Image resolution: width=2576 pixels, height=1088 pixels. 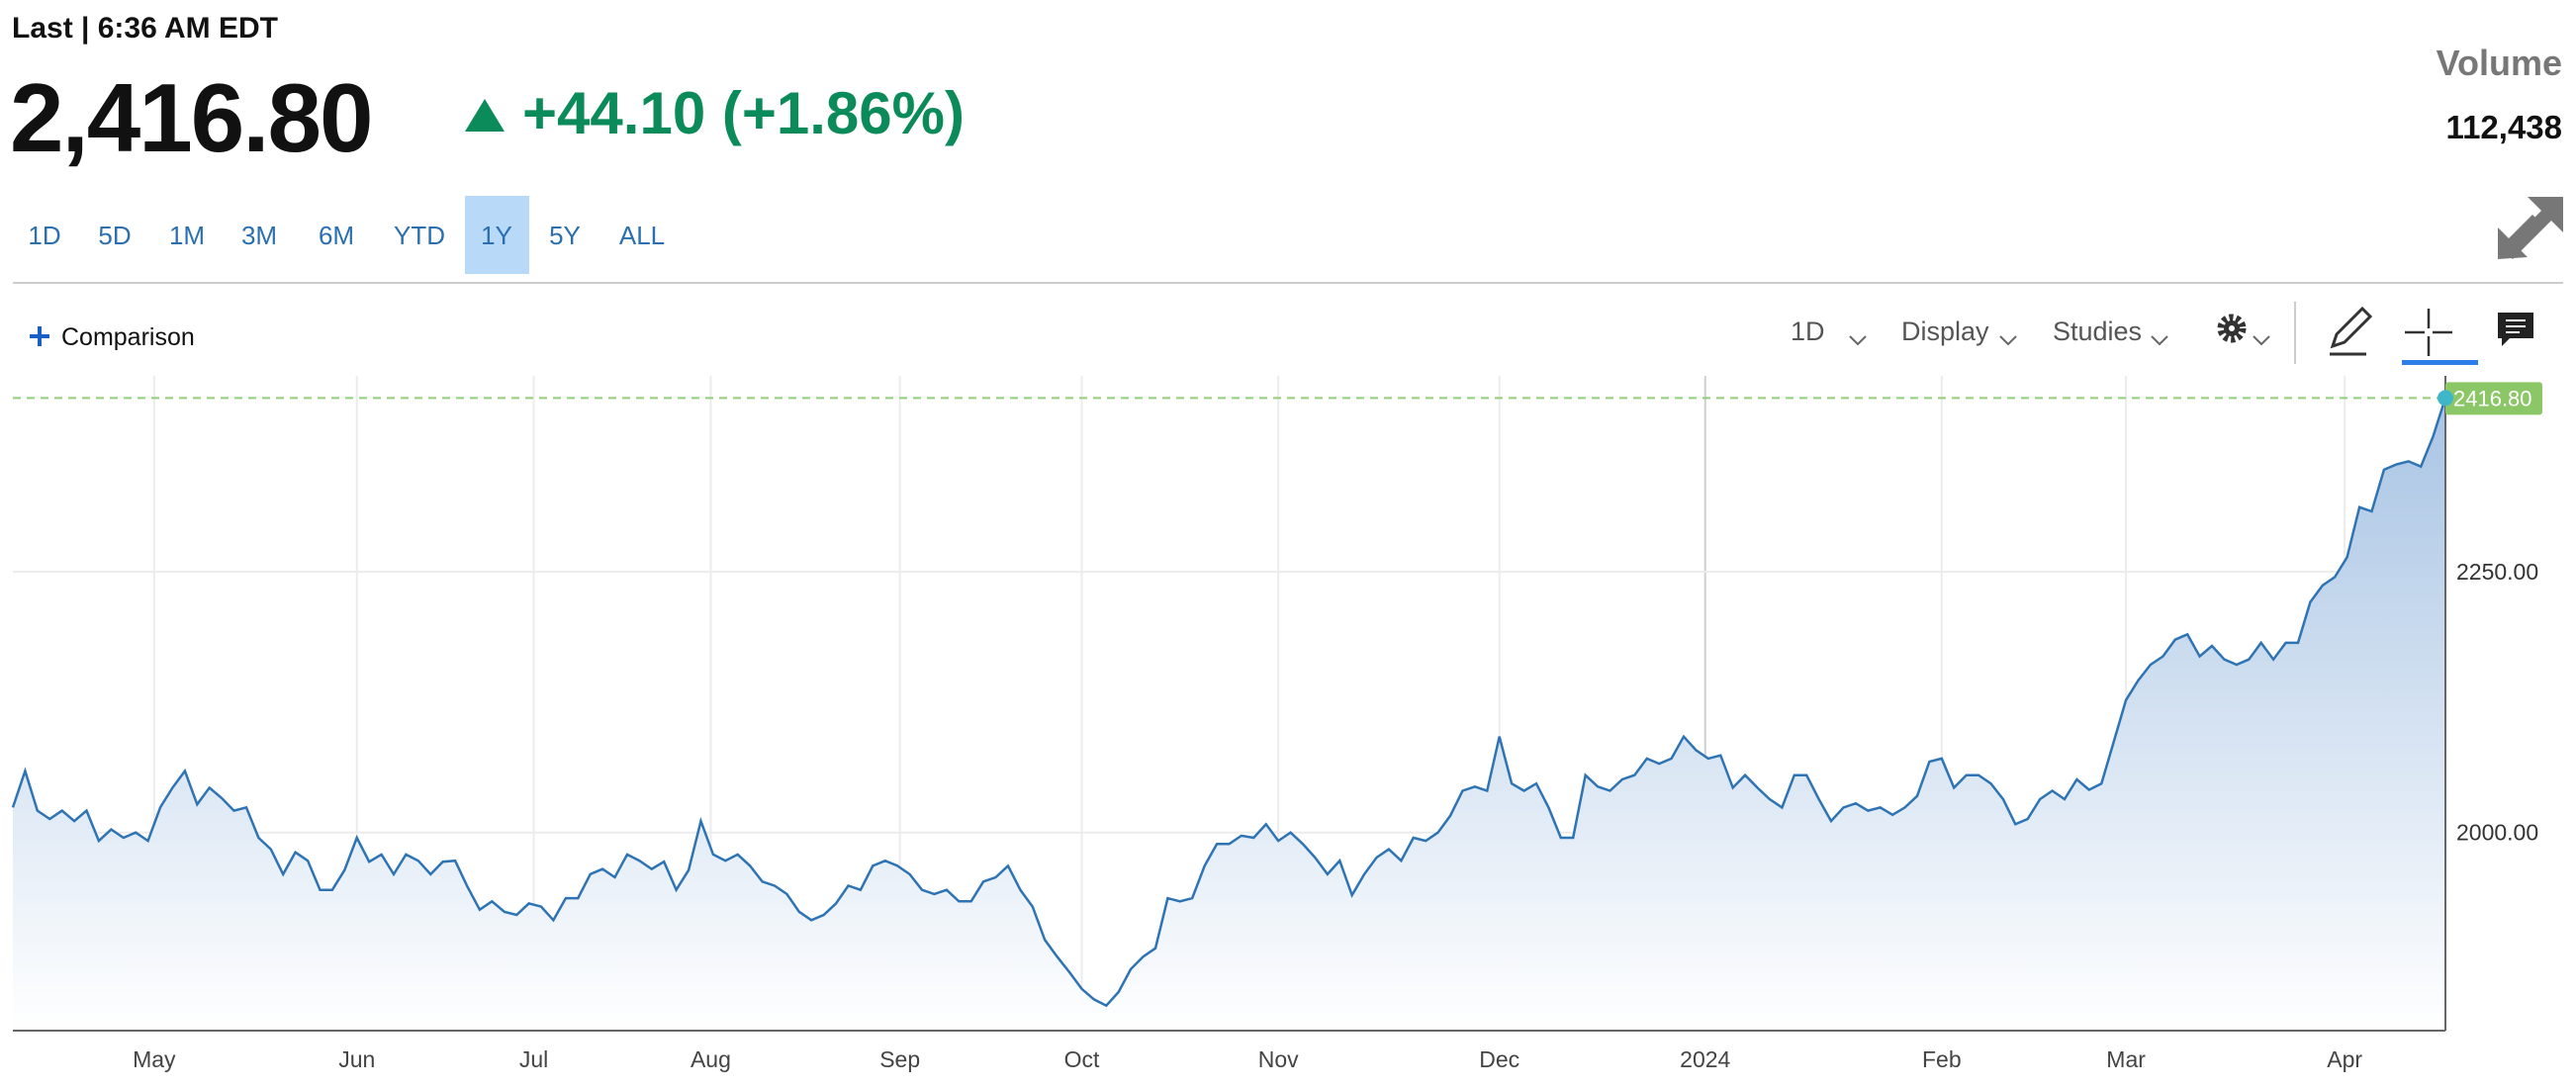 I want to click on range-button: 6M, so click(x=336, y=235).